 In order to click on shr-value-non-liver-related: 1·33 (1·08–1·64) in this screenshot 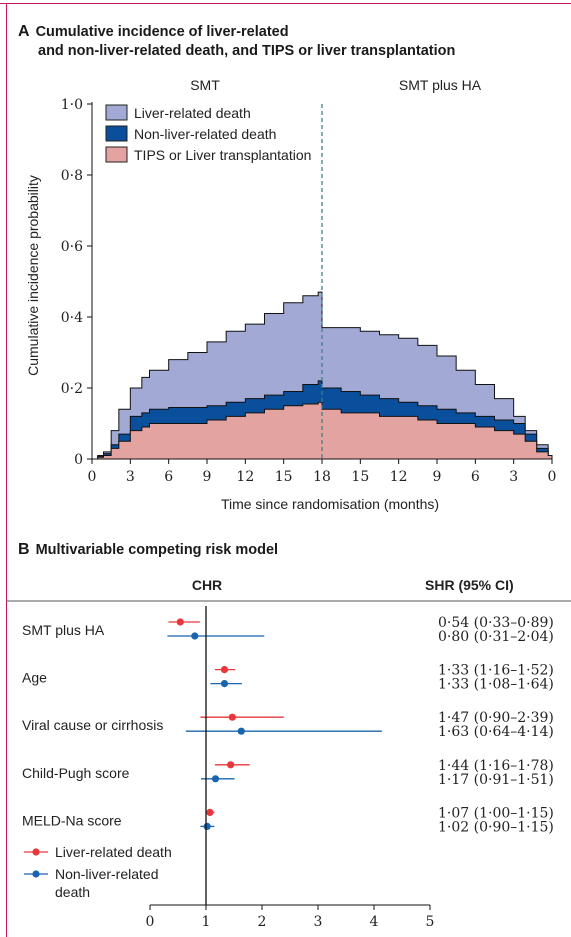, I will do `click(496, 685)`.